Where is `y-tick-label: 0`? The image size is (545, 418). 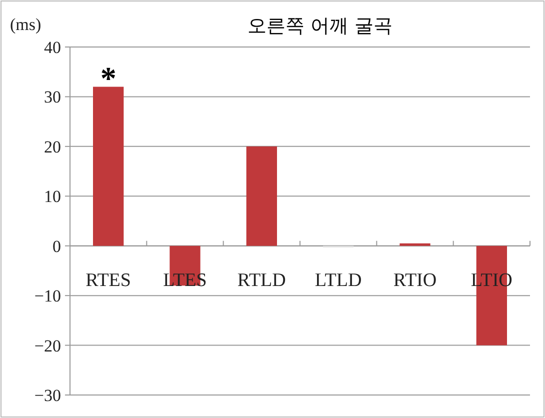
y-tick-label: 0 is located at coordinates (56, 246).